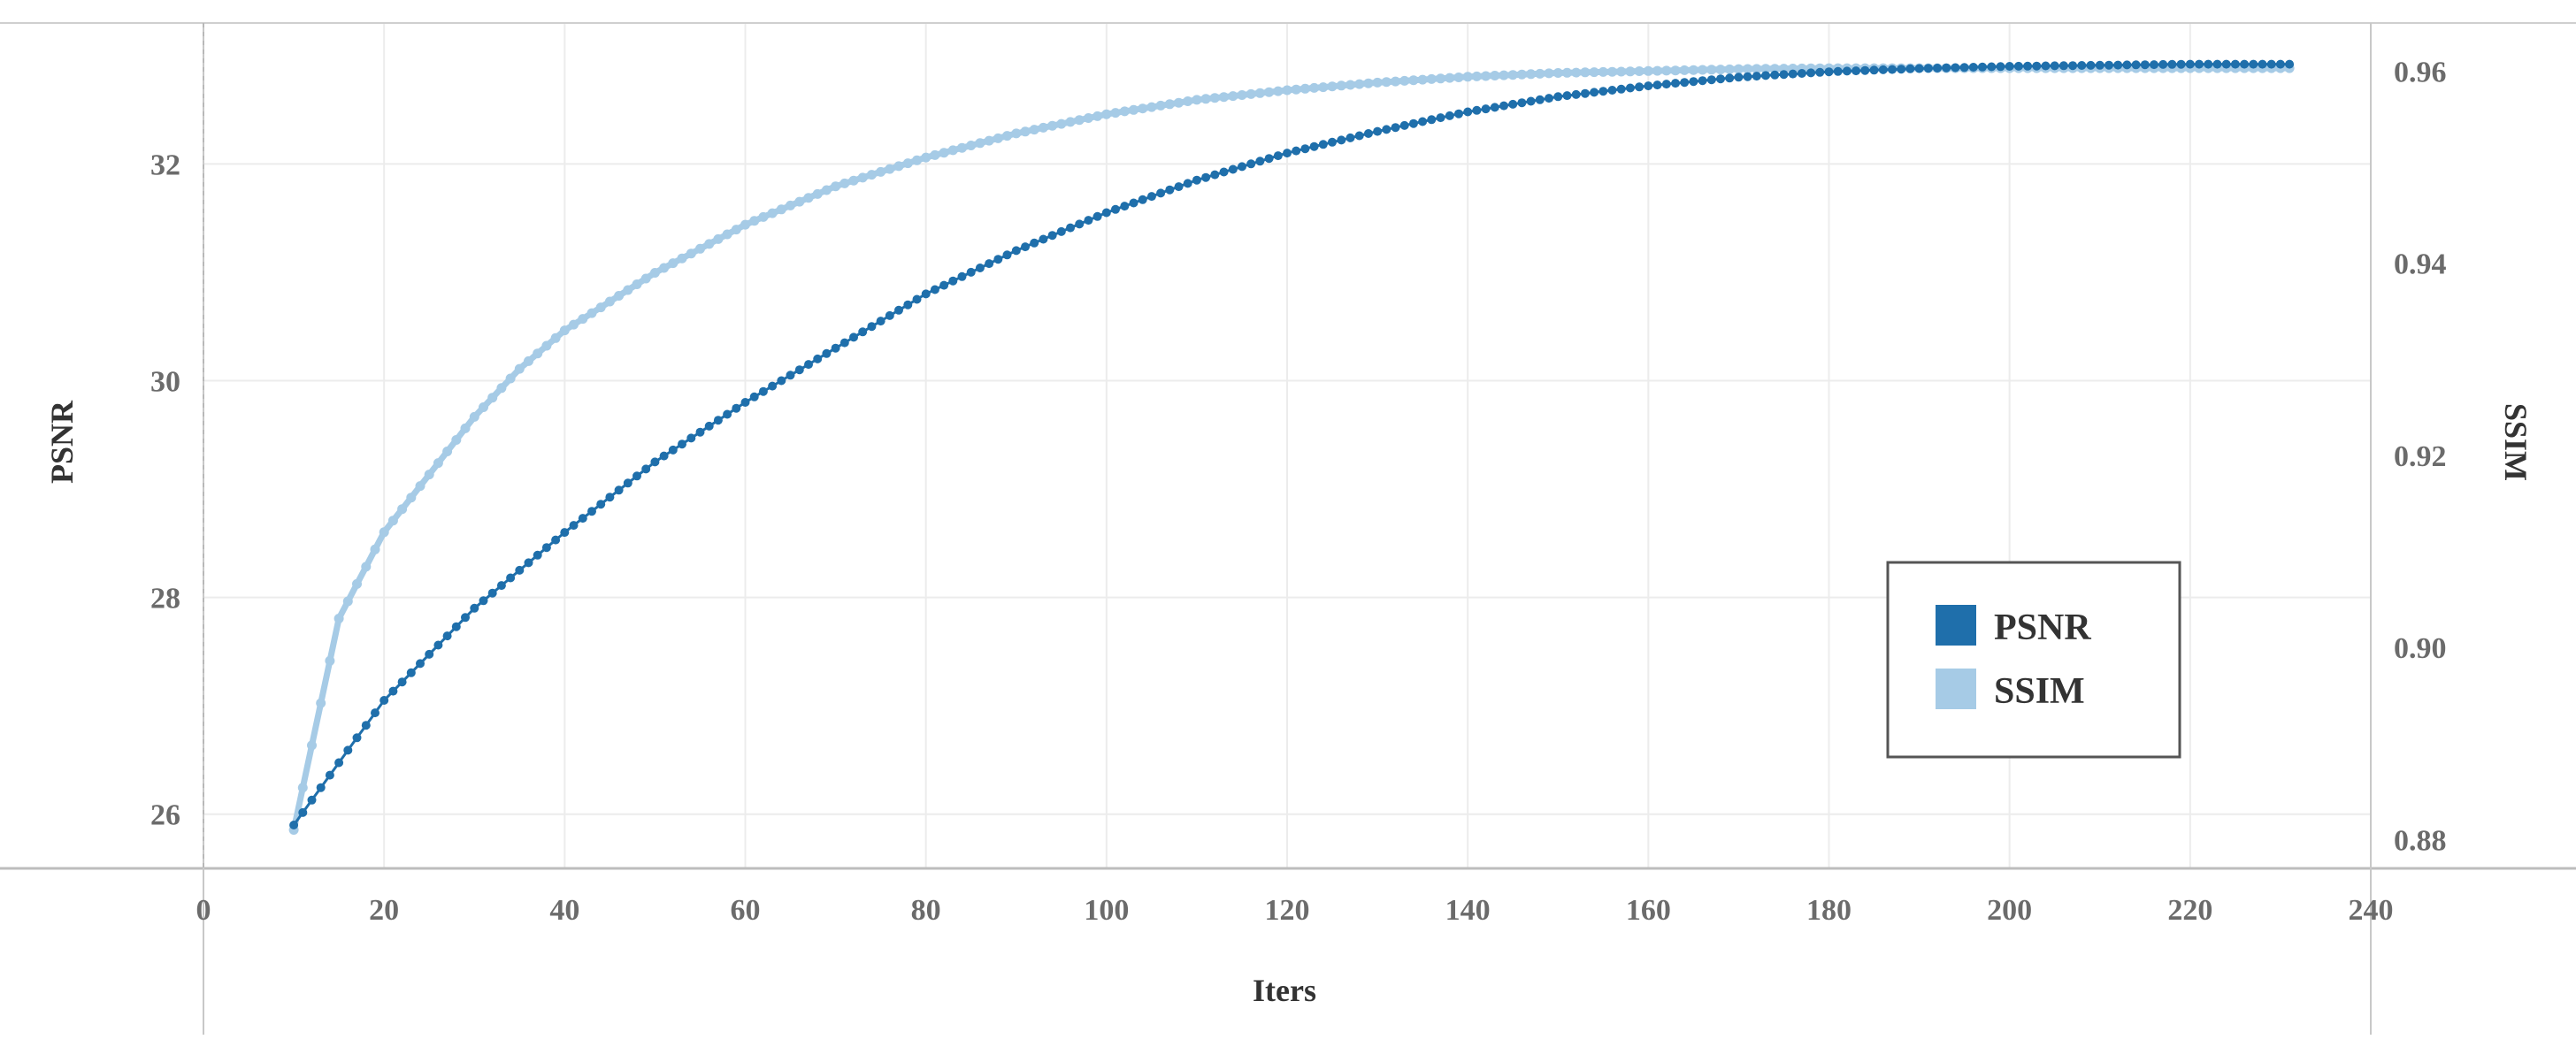 The width and height of the screenshot is (2576, 1047). Describe the element at coordinates (384, 910) in the screenshot. I see `x-tick-label: 20` at that location.